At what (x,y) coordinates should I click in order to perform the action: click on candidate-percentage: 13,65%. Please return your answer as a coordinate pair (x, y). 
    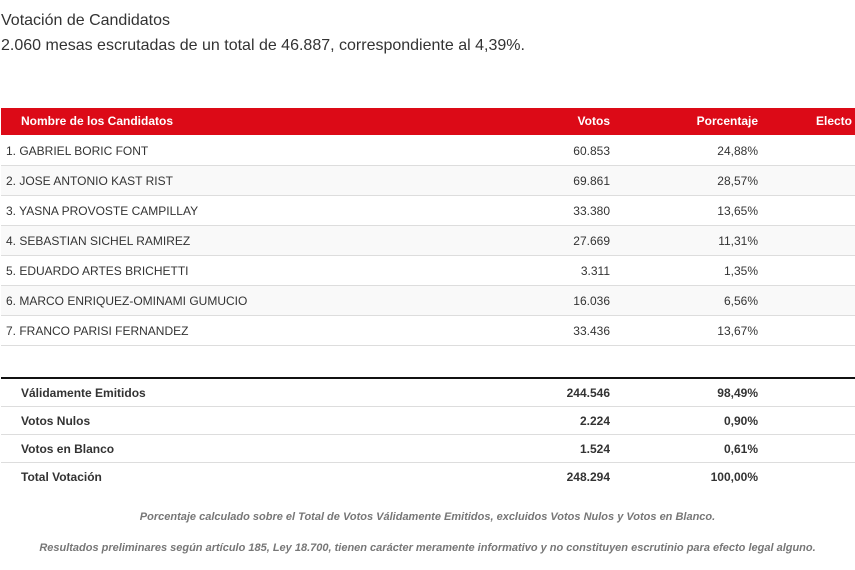
    Looking at the image, I should click on (737, 211).